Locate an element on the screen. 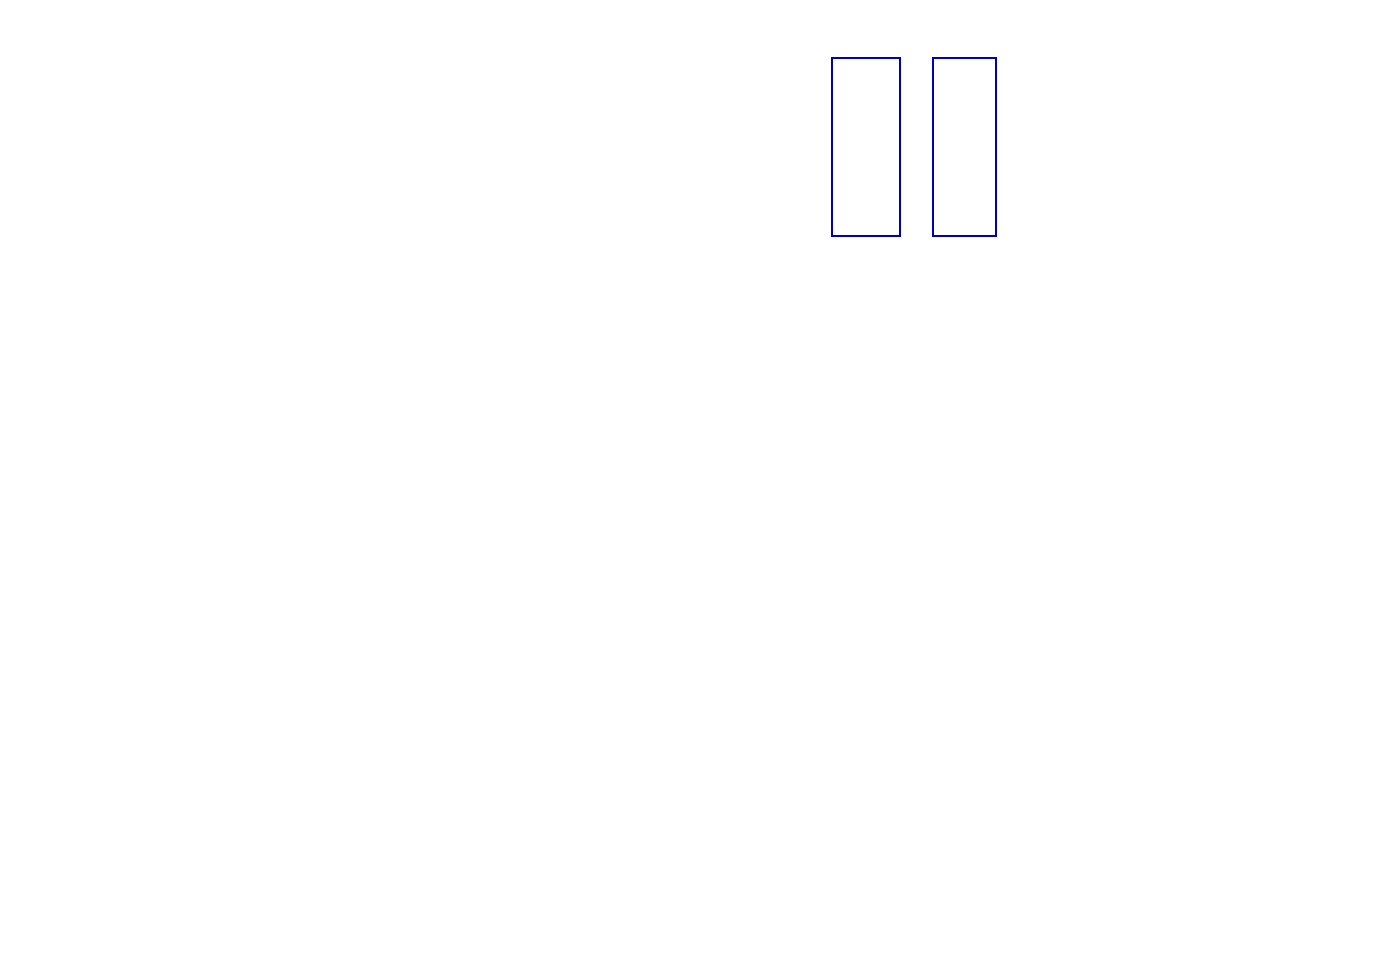  full-spectrum-plot is located at coordinates (697, 402).